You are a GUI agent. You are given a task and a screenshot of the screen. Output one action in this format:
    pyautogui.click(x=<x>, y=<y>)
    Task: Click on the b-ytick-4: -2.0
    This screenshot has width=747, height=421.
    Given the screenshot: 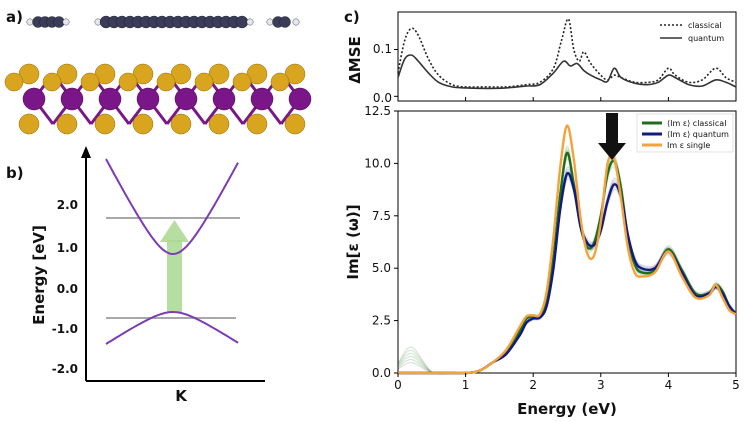 What is the action you would take?
    pyautogui.click(x=65, y=369)
    